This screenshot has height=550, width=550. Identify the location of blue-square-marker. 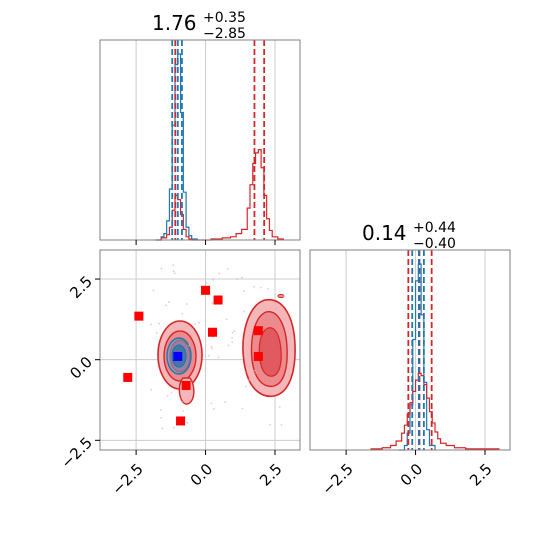
(178, 356).